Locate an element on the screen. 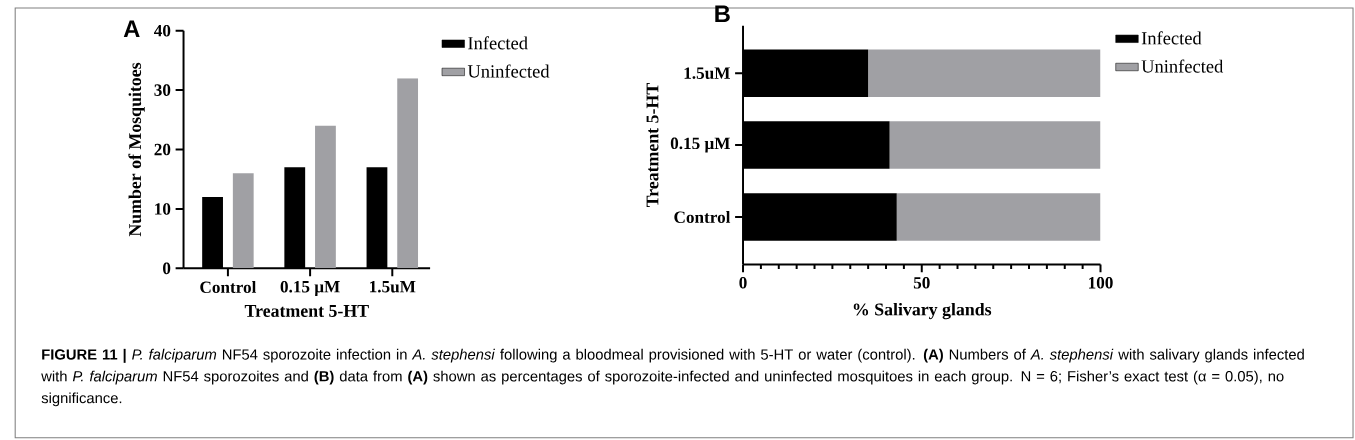 This screenshot has height=440, width=1355. y-tick-label: Control is located at coordinates (702, 217).